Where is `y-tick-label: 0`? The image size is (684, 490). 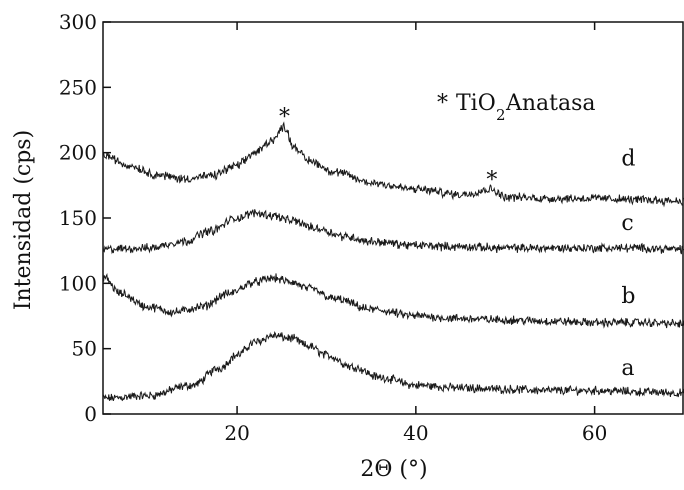 y-tick-label: 0 is located at coordinates (90, 414).